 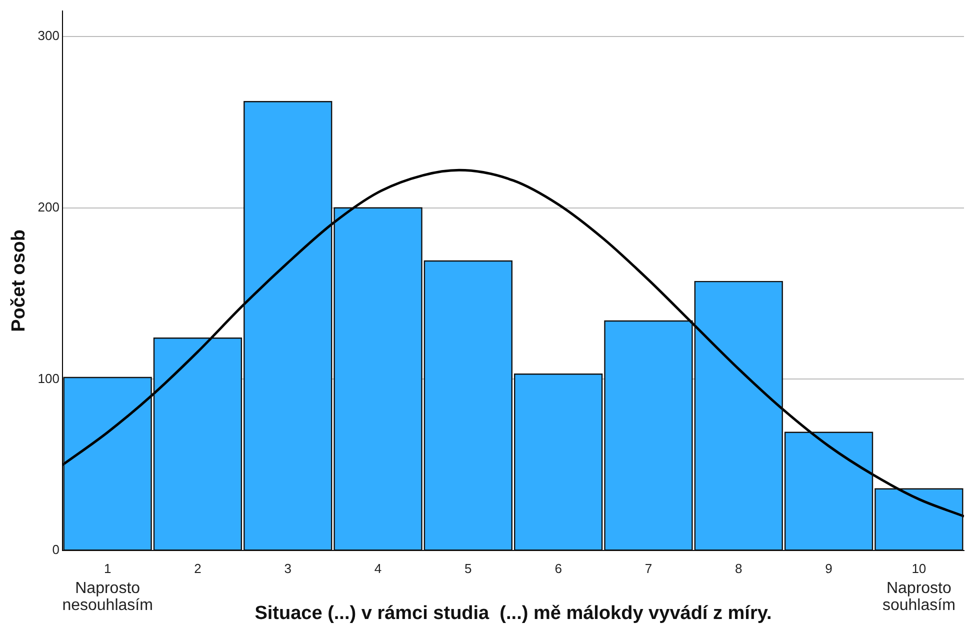 What do you see at coordinates (738, 568) in the screenshot?
I see `x-tick-label: 8` at bounding box center [738, 568].